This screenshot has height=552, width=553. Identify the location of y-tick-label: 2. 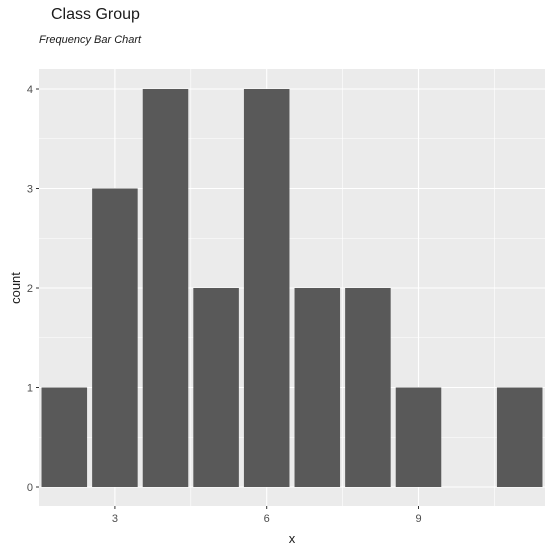
(30, 289).